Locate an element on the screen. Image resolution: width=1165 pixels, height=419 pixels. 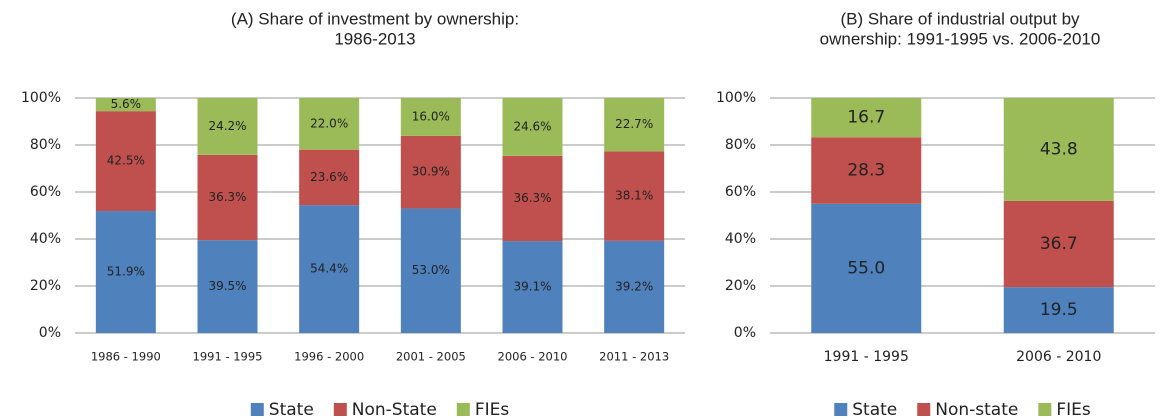
x-tick-label: 2001 - 2005 is located at coordinates (431, 357).